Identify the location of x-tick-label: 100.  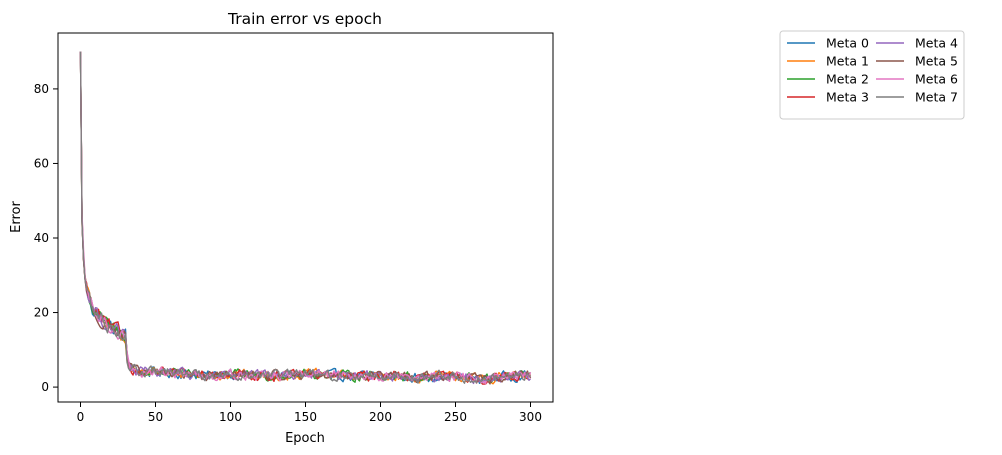
(230, 417).